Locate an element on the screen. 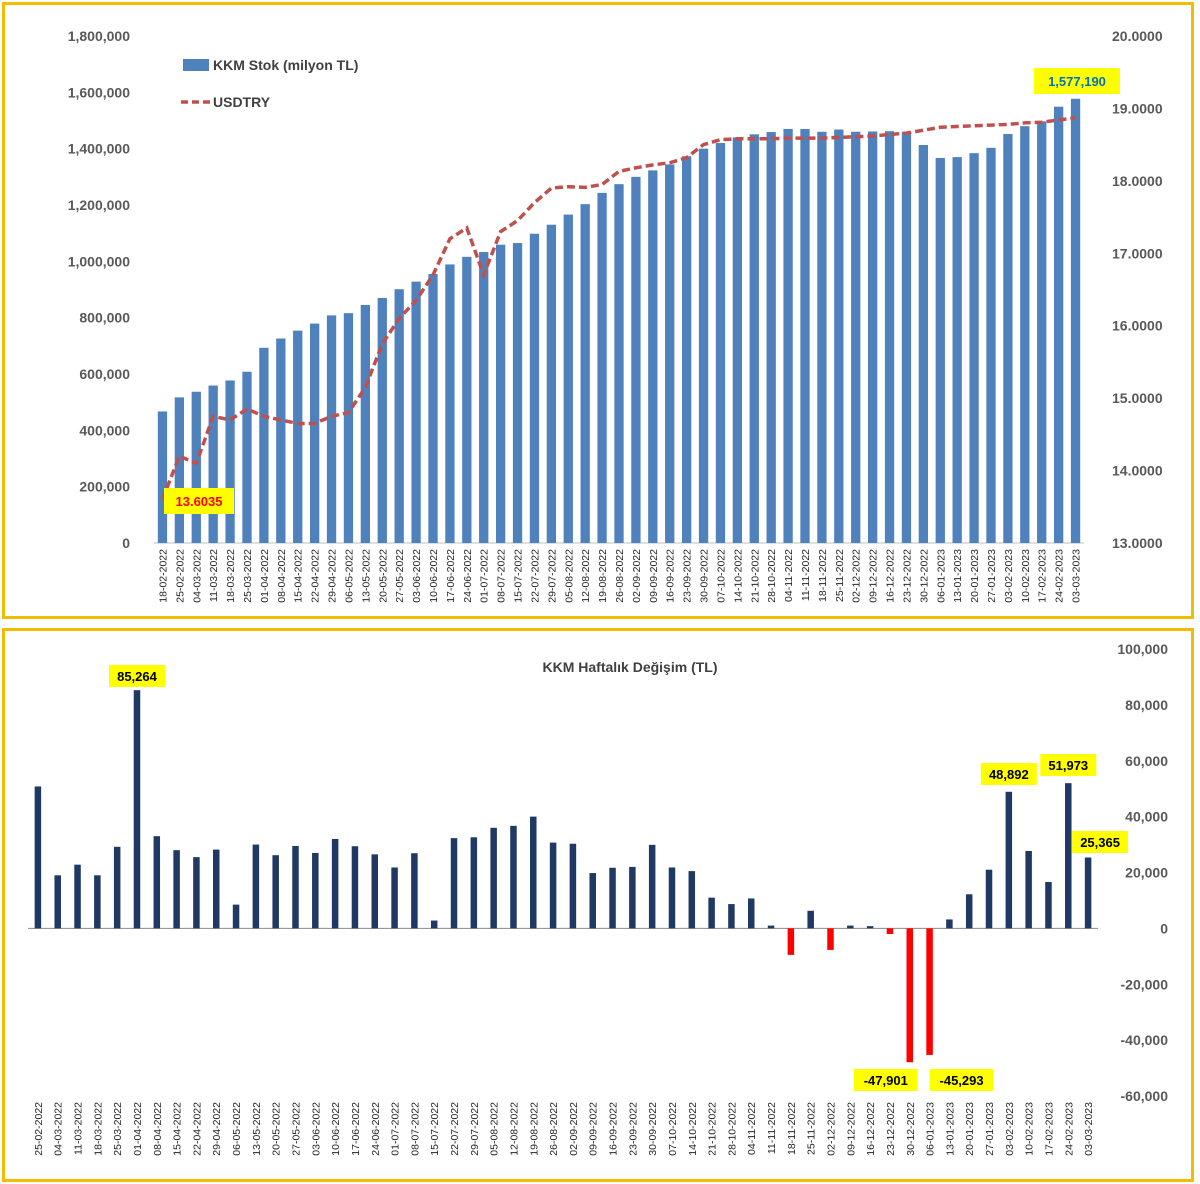  right-y-tick-label: 40,000 is located at coordinates (1146, 817).